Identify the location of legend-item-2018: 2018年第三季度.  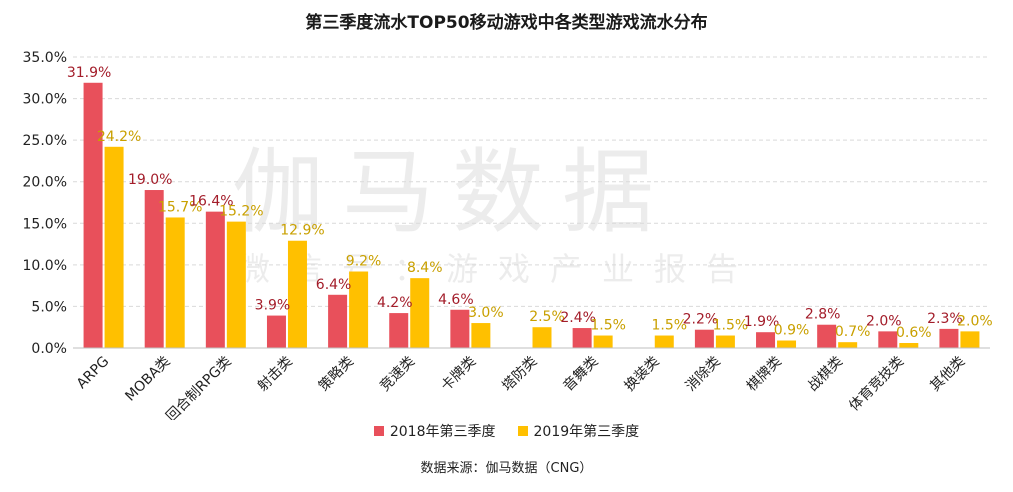
(434, 431).